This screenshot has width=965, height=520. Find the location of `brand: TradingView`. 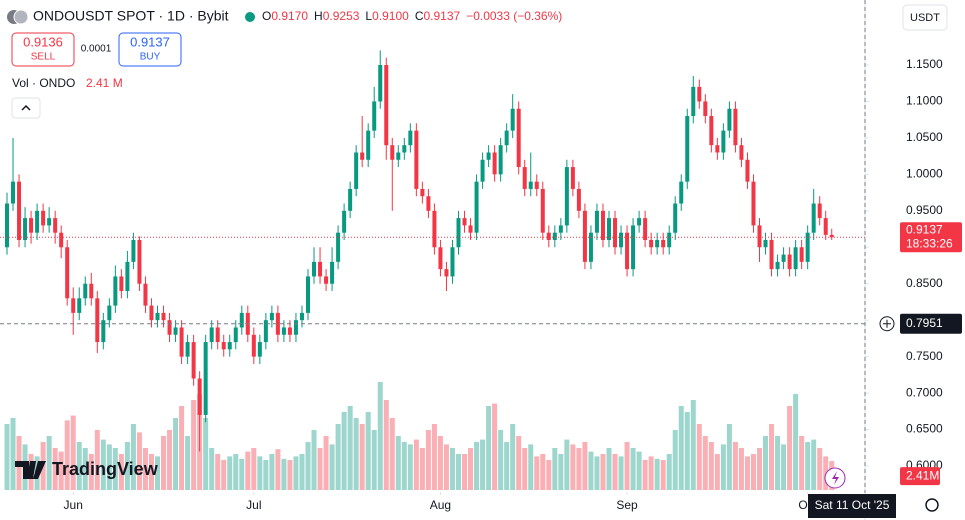

brand: TradingView is located at coordinates (87, 469).